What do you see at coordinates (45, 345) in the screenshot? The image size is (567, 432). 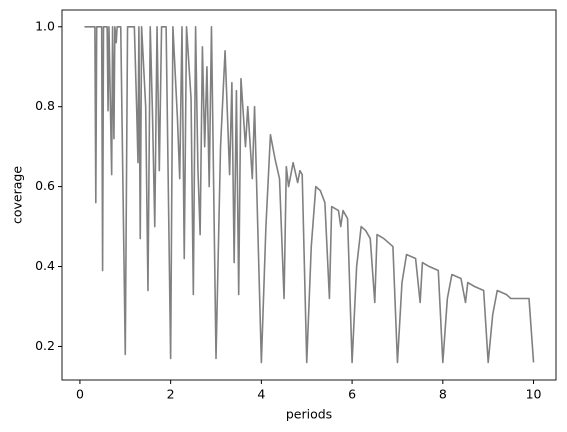 I see `y-tick-label: 0.2` at bounding box center [45, 345].